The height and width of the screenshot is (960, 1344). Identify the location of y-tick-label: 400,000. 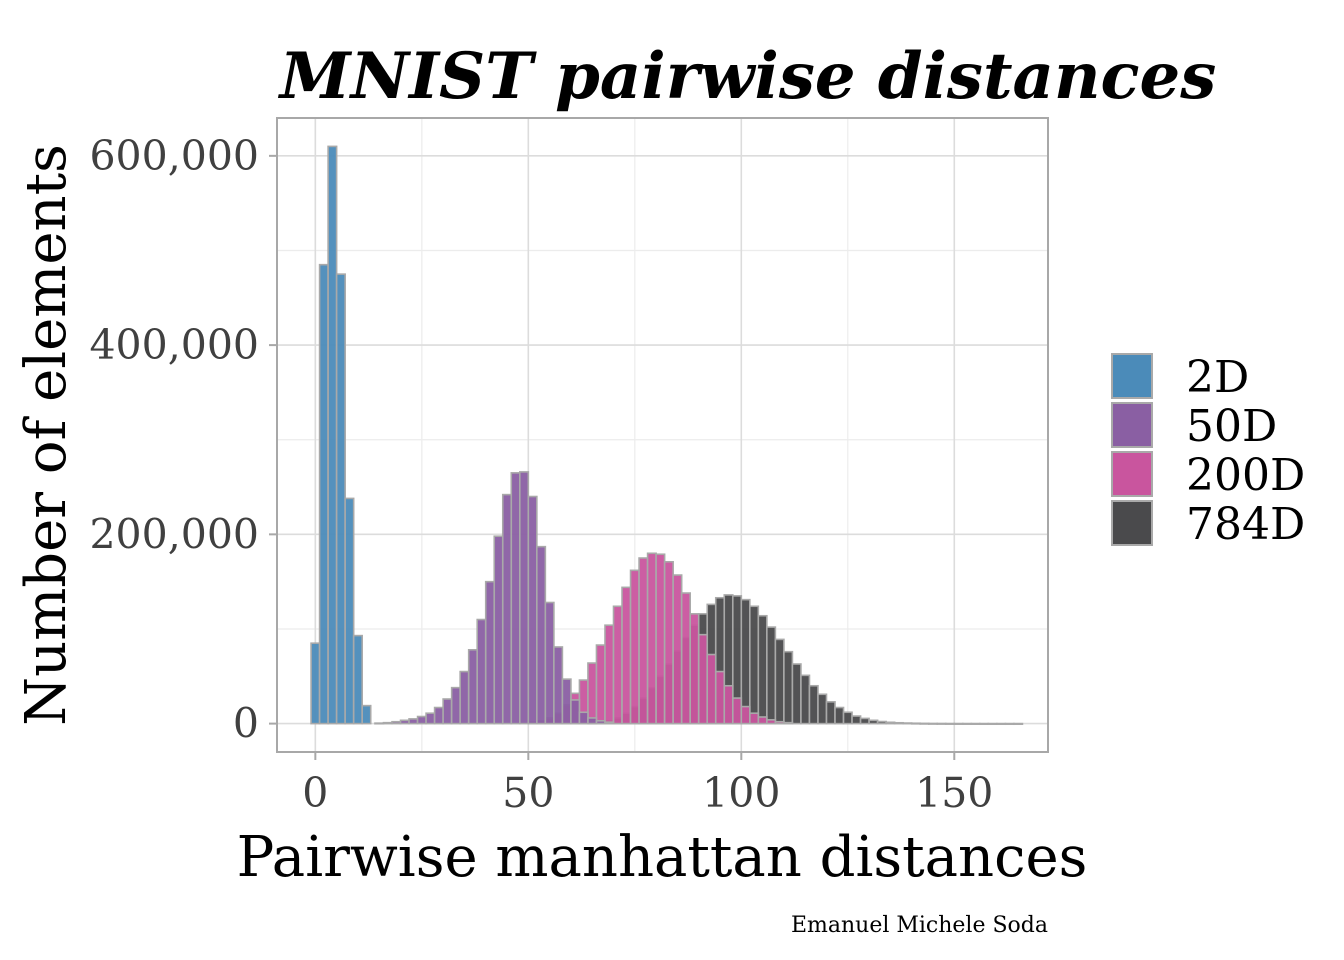
(174, 345).